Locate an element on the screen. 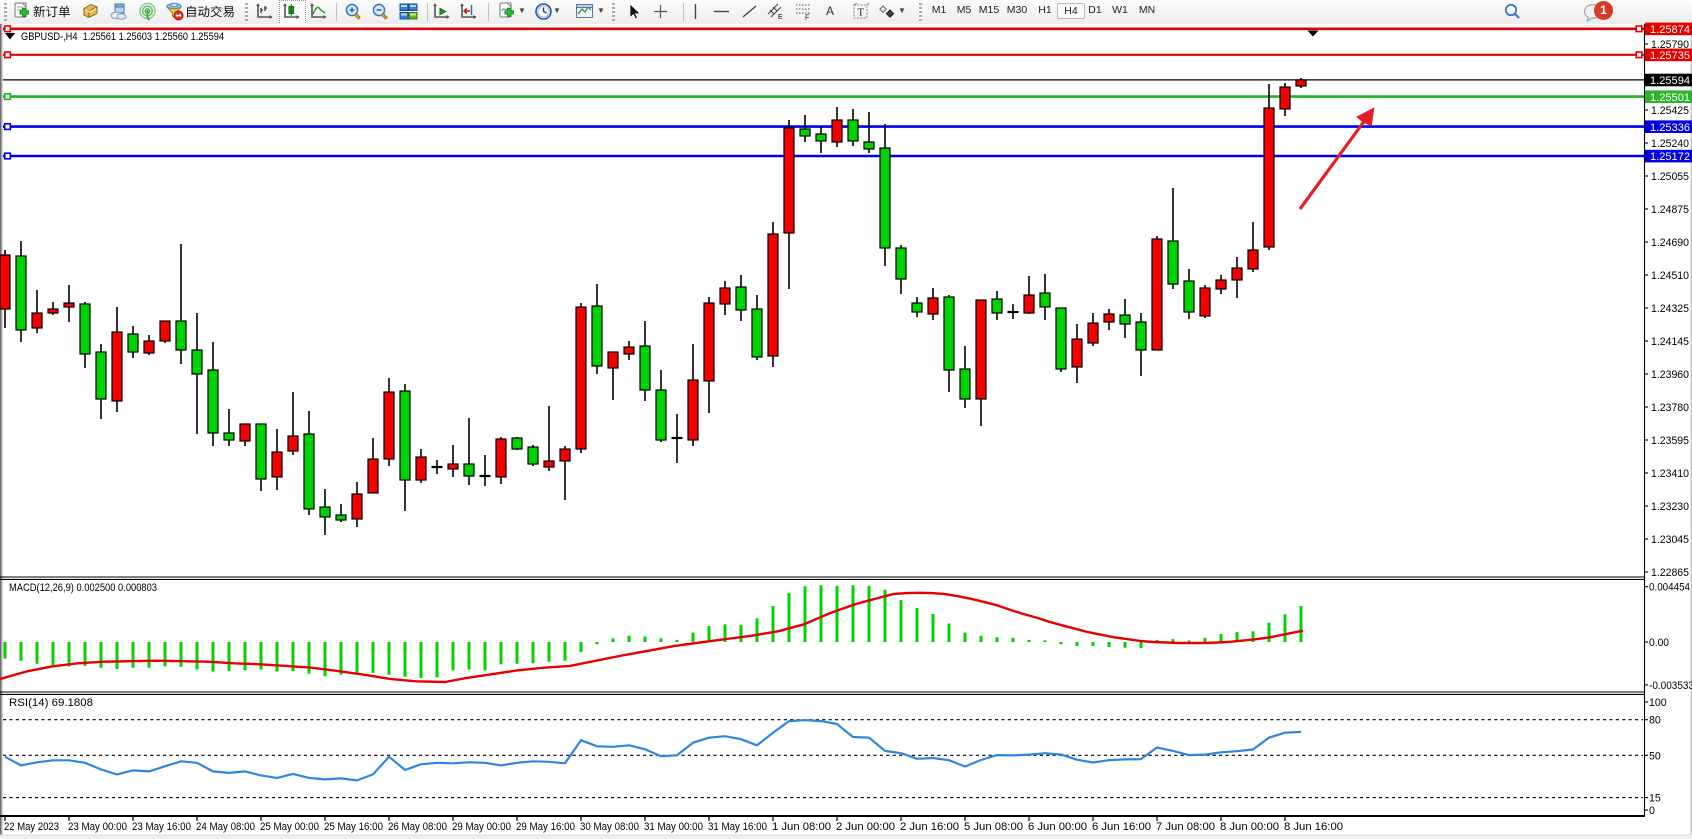 This screenshot has height=839, width=1692. svg-text: T is located at coordinates (861, 13).